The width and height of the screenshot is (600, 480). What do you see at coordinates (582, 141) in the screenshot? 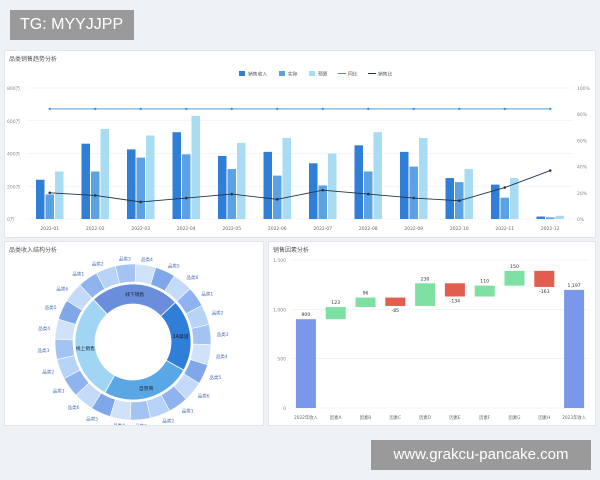
I see `y-right-tick: 60%` at bounding box center [582, 141].